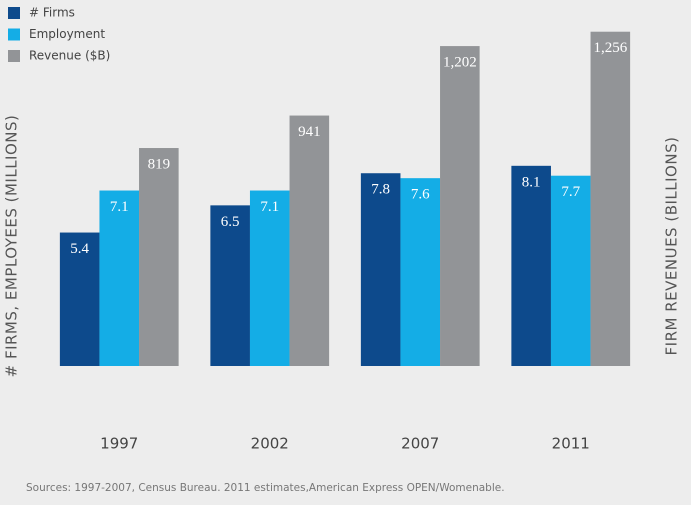  I want to click on data-label: 6.5, so click(230, 222).